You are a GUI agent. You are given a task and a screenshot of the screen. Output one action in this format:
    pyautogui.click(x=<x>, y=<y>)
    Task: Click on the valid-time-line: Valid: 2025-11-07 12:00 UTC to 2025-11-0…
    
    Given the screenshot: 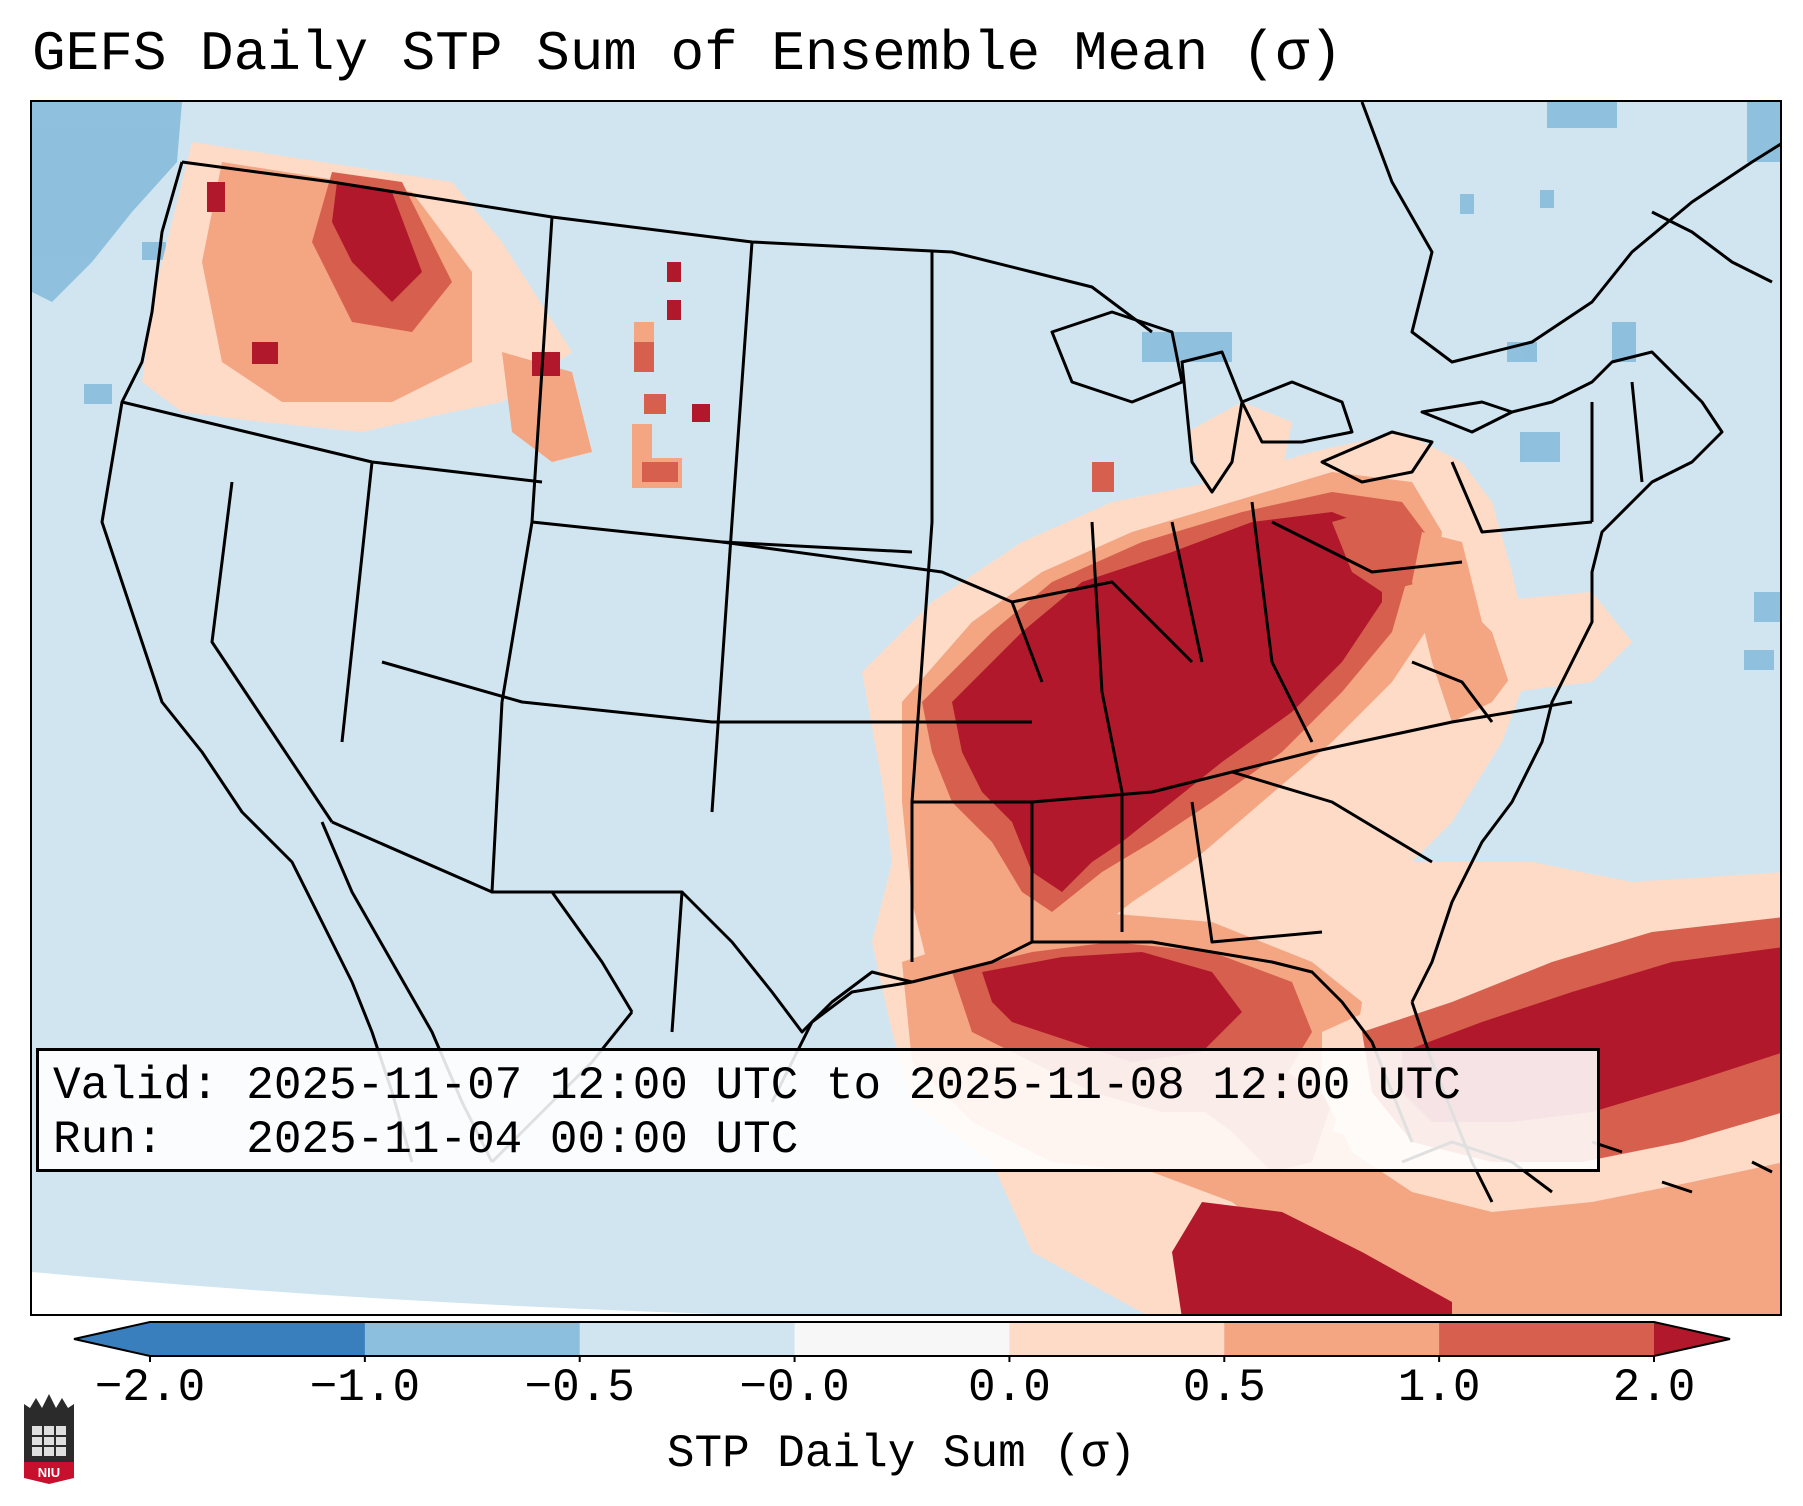 What is the action you would take?
    pyautogui.click(x=757, y=1086)
    